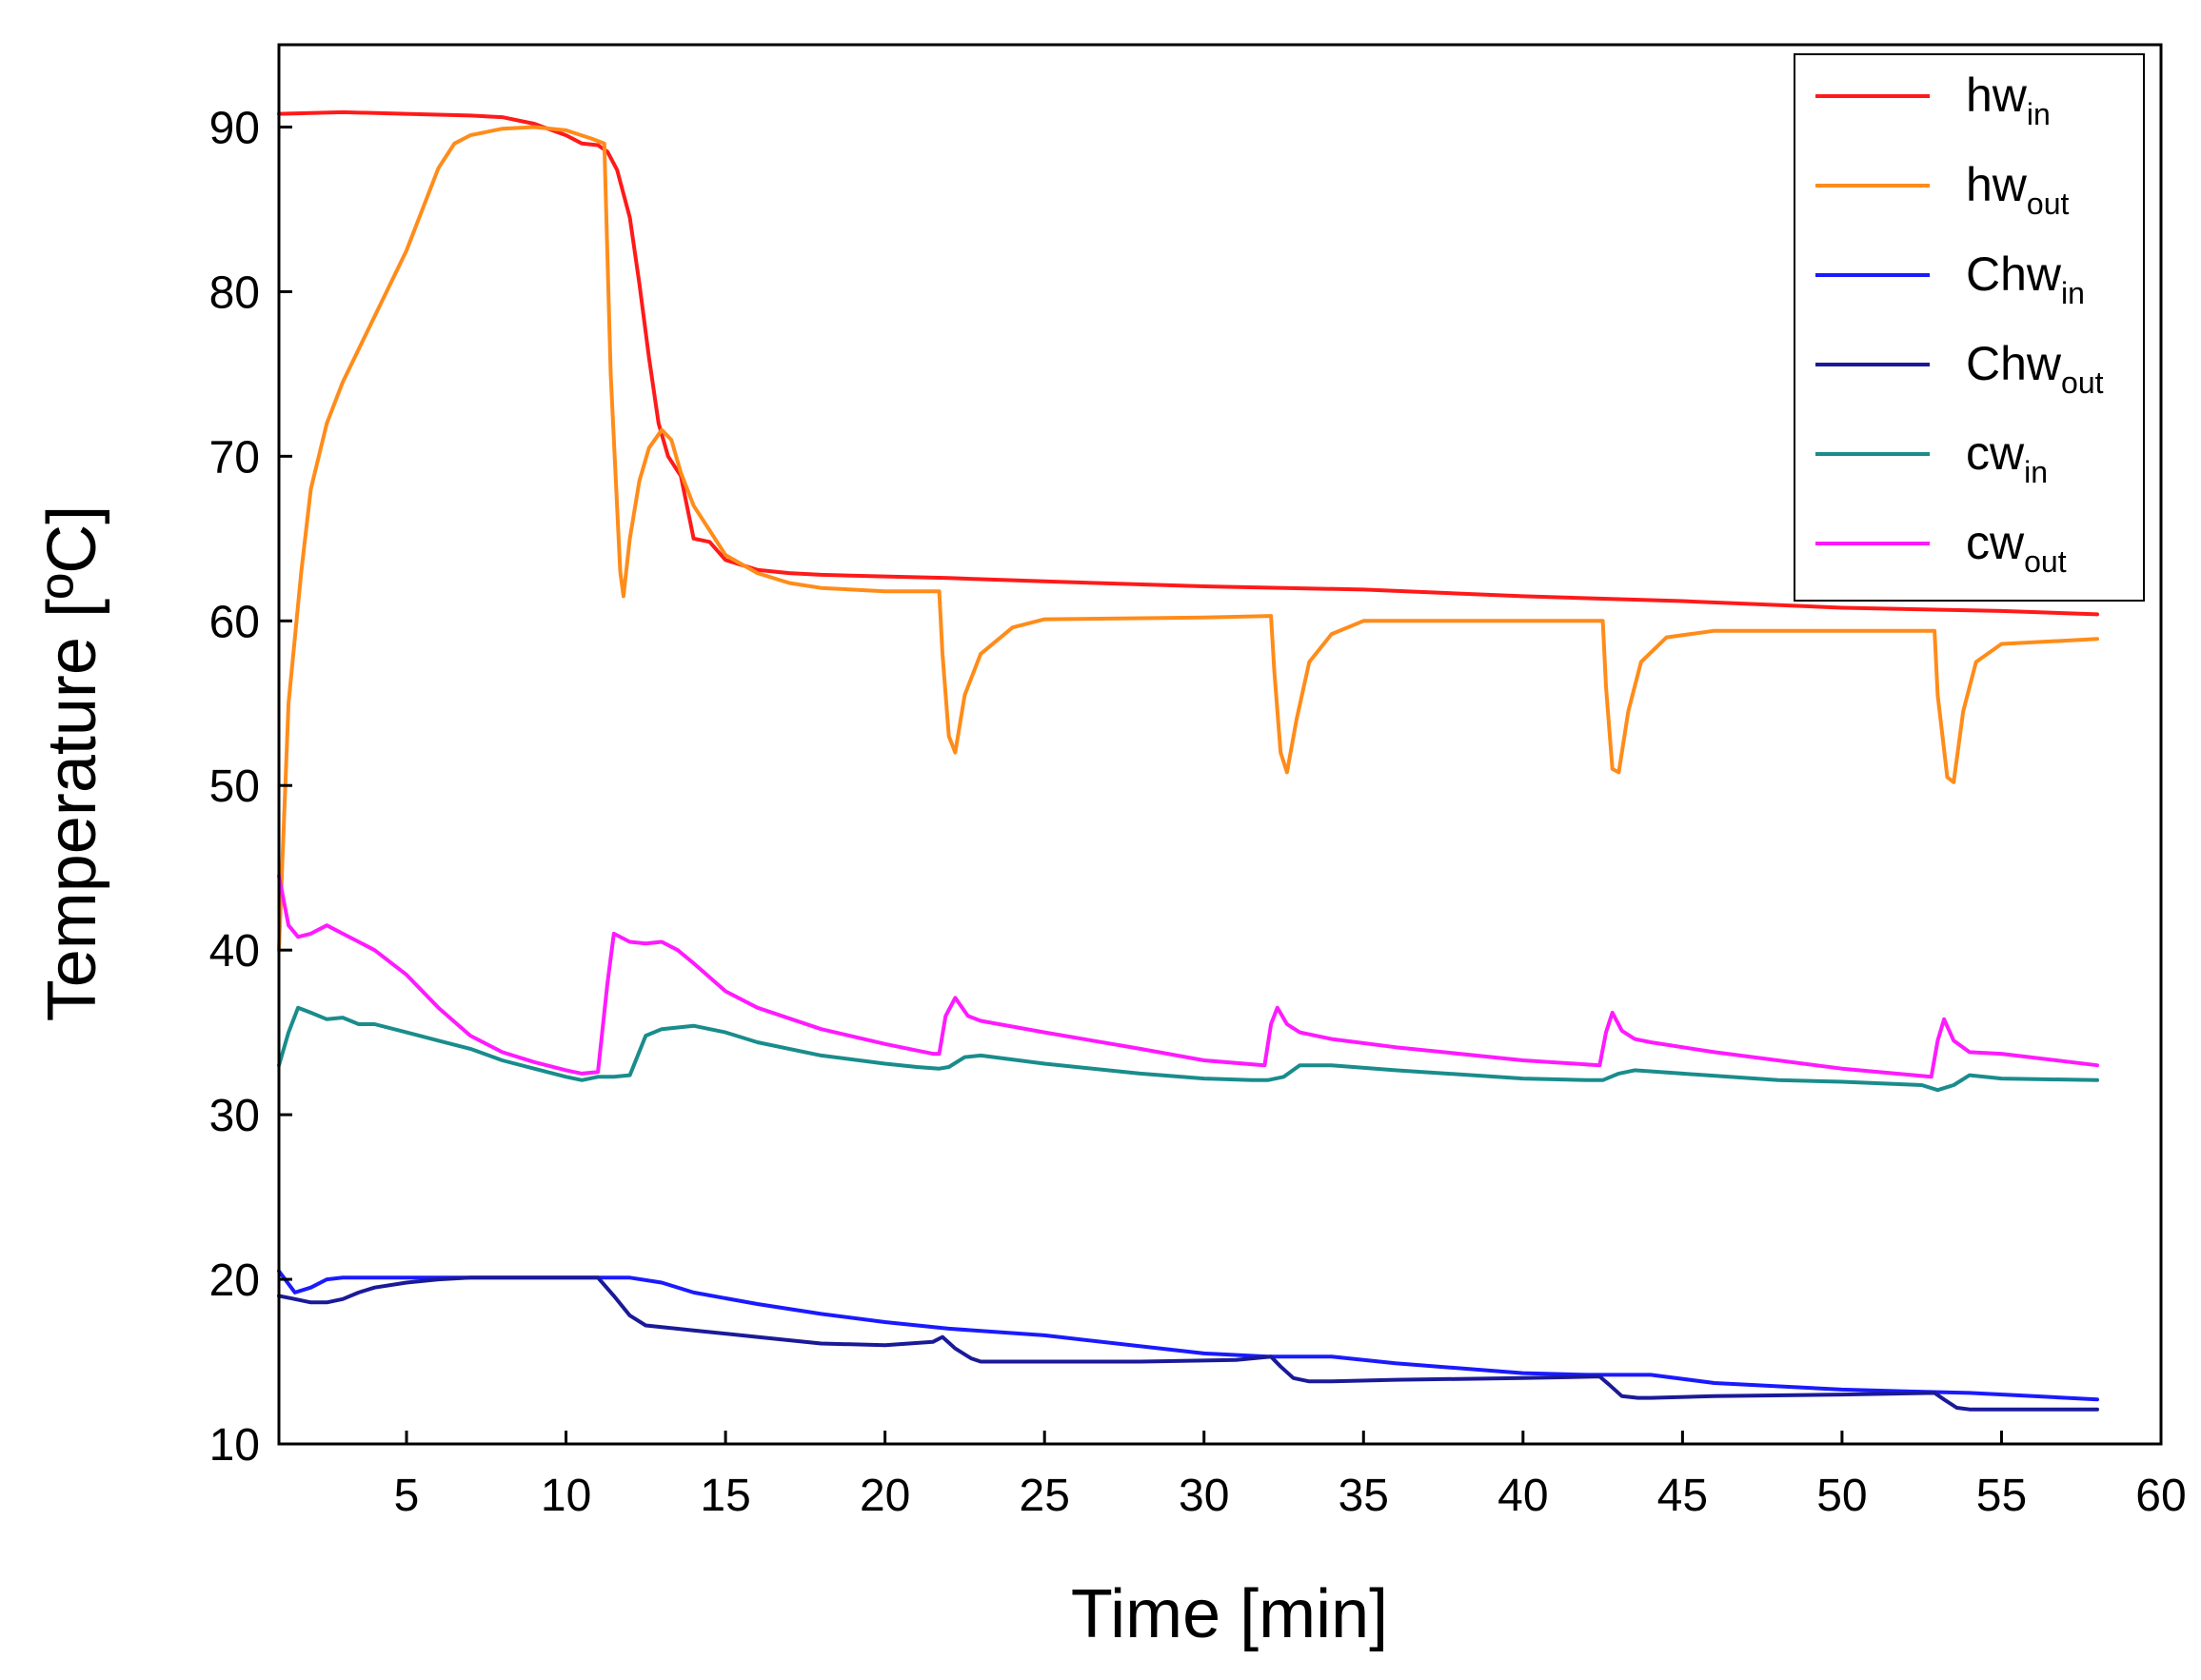 This screenshot has width=2201, height=1680. What do you see at coordinates (234, 128) in the screenshot?
I see `y-tick-label: 90` at bounding box center [234, 128].